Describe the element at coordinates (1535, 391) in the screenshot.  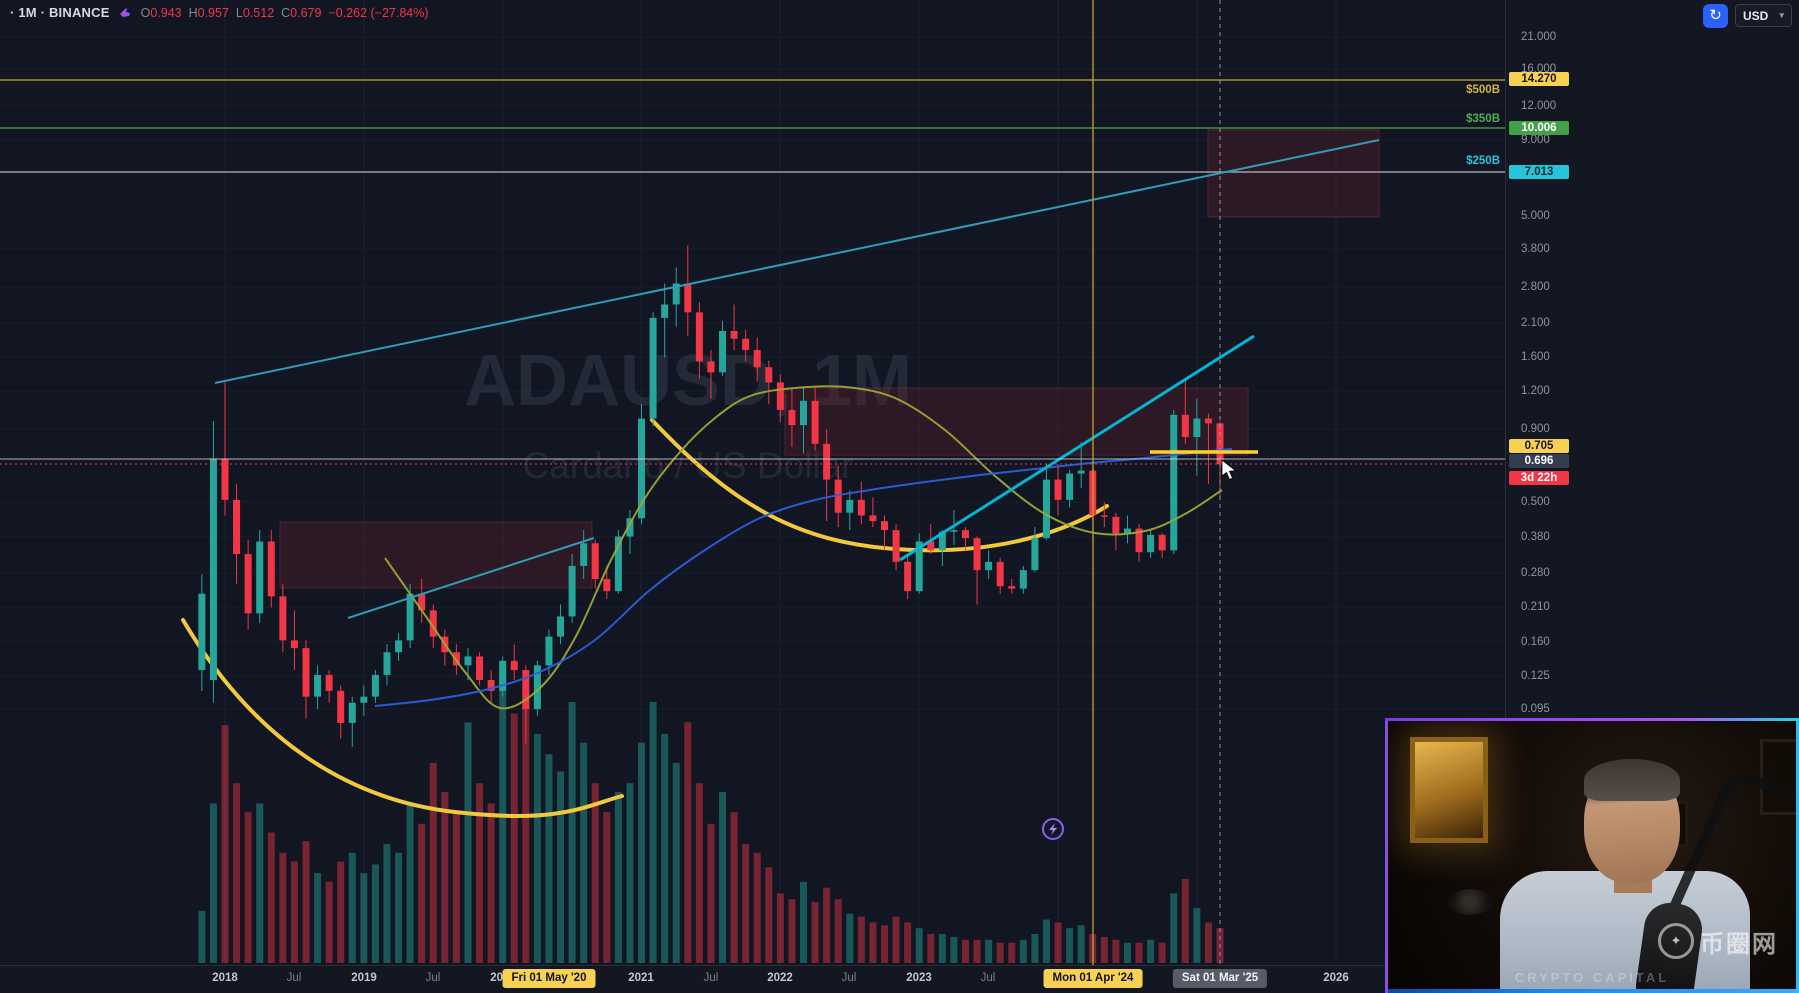
I see `price-tick: 1.200` at that location.